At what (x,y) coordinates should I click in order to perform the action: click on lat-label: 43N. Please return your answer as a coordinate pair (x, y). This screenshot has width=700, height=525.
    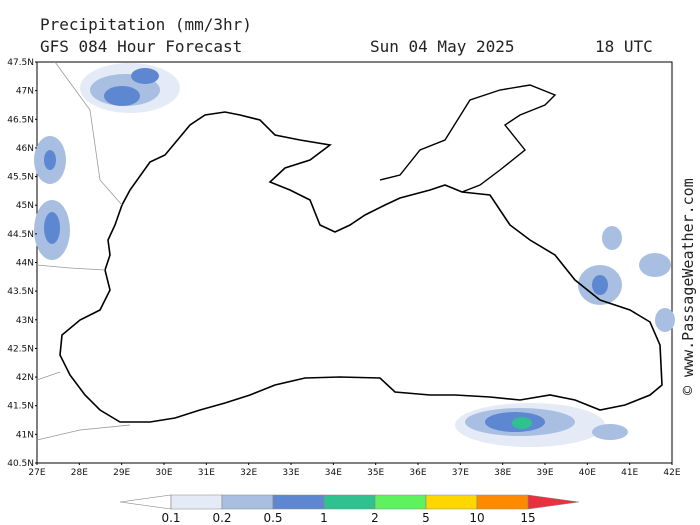
    Looking at the image, I should click on (25, 321).